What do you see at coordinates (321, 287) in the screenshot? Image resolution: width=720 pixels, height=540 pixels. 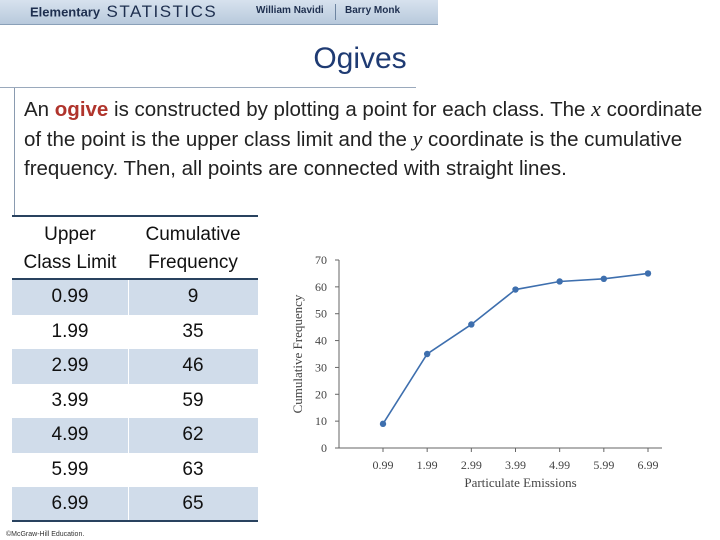 I see `y-tick-label: 60` at bounding box center [321, 287].